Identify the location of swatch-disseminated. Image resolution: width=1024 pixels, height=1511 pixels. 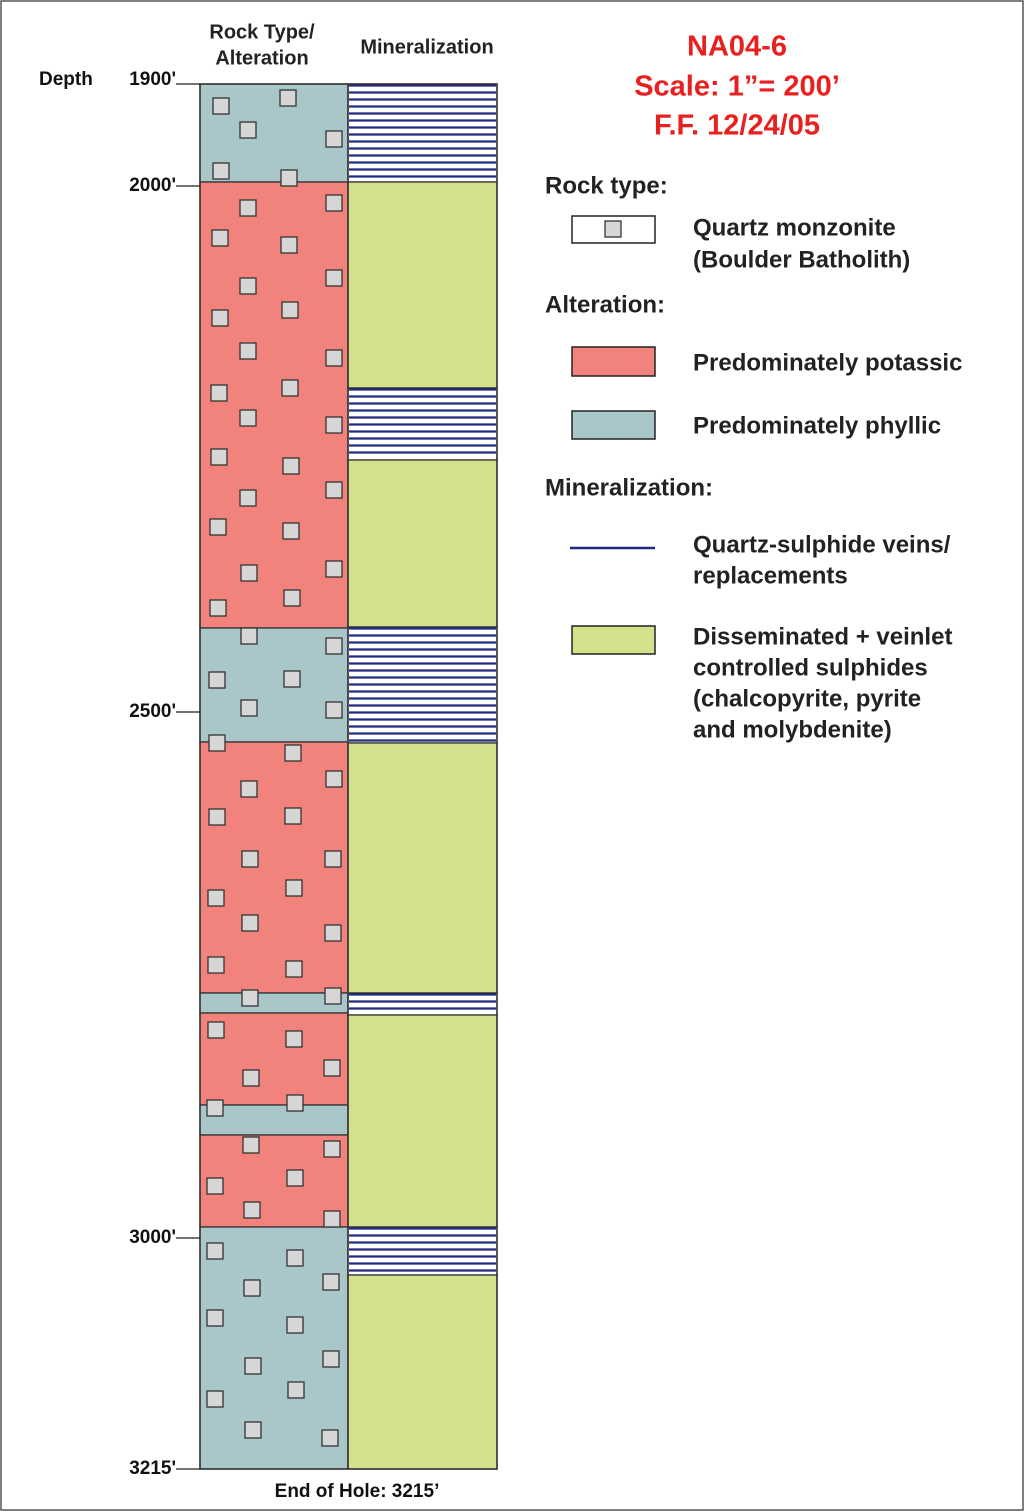
(613, 640).